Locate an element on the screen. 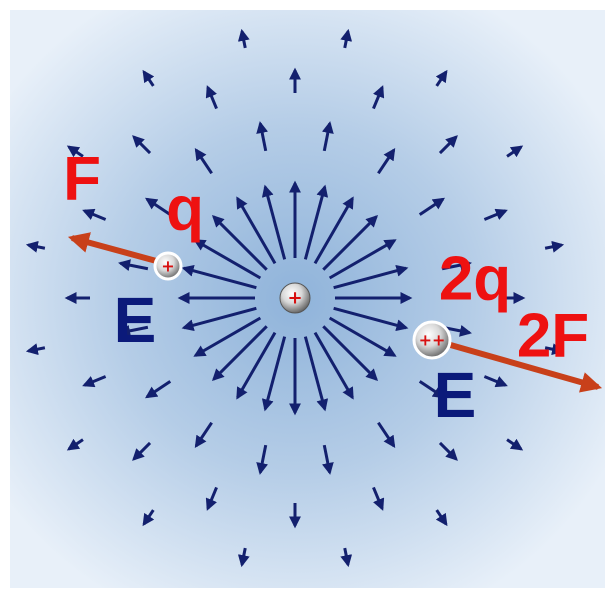  source-charge is located at coordinates (295, 298).